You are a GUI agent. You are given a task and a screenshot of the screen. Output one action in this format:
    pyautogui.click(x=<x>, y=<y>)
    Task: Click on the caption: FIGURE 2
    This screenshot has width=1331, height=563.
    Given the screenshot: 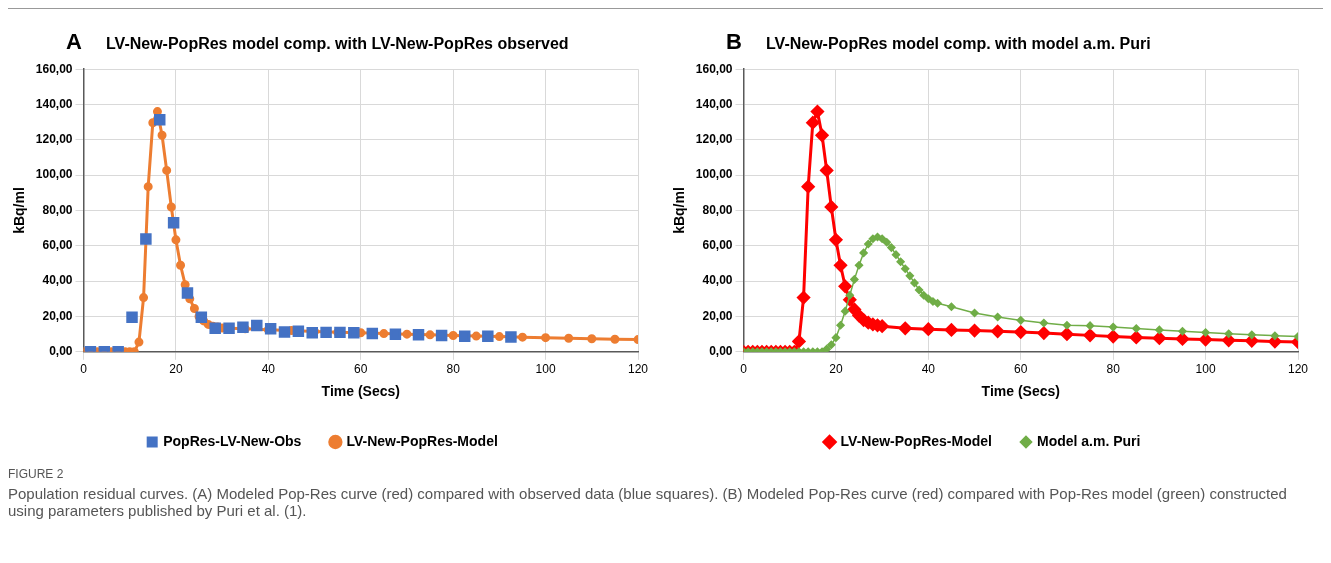 What is the action you would take?
    pyautogui.click(x=36, y=474)
    